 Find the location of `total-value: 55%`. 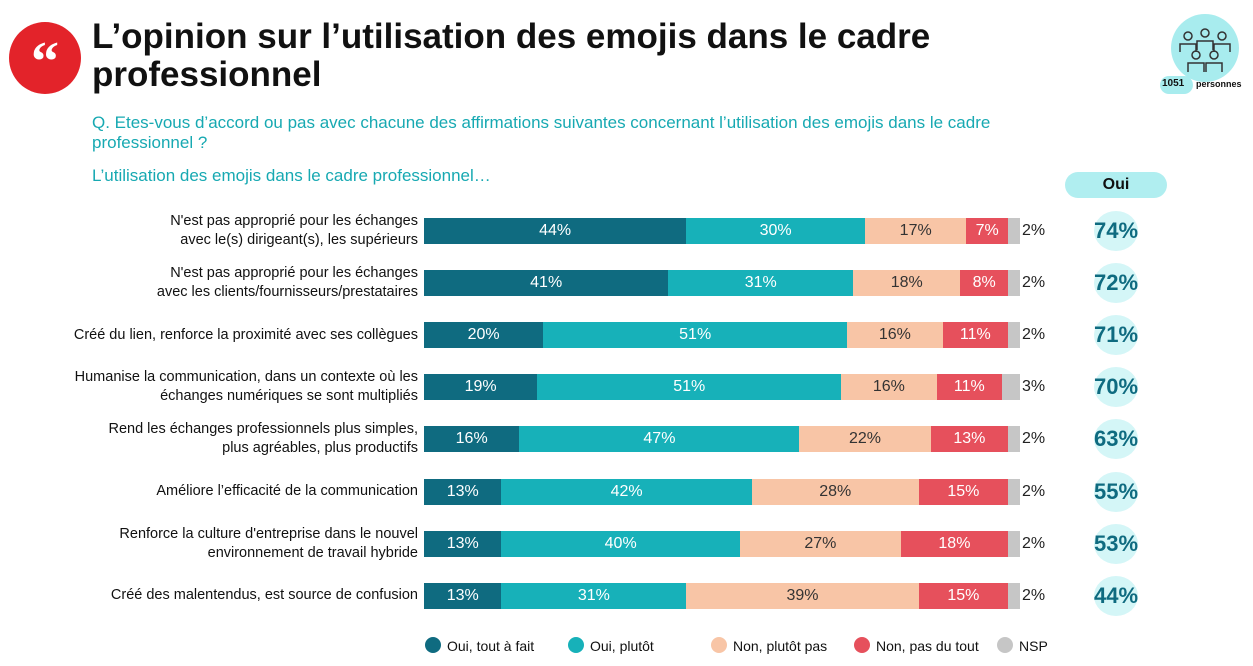

total-value: 55% is located at coordinates (1116, 491).